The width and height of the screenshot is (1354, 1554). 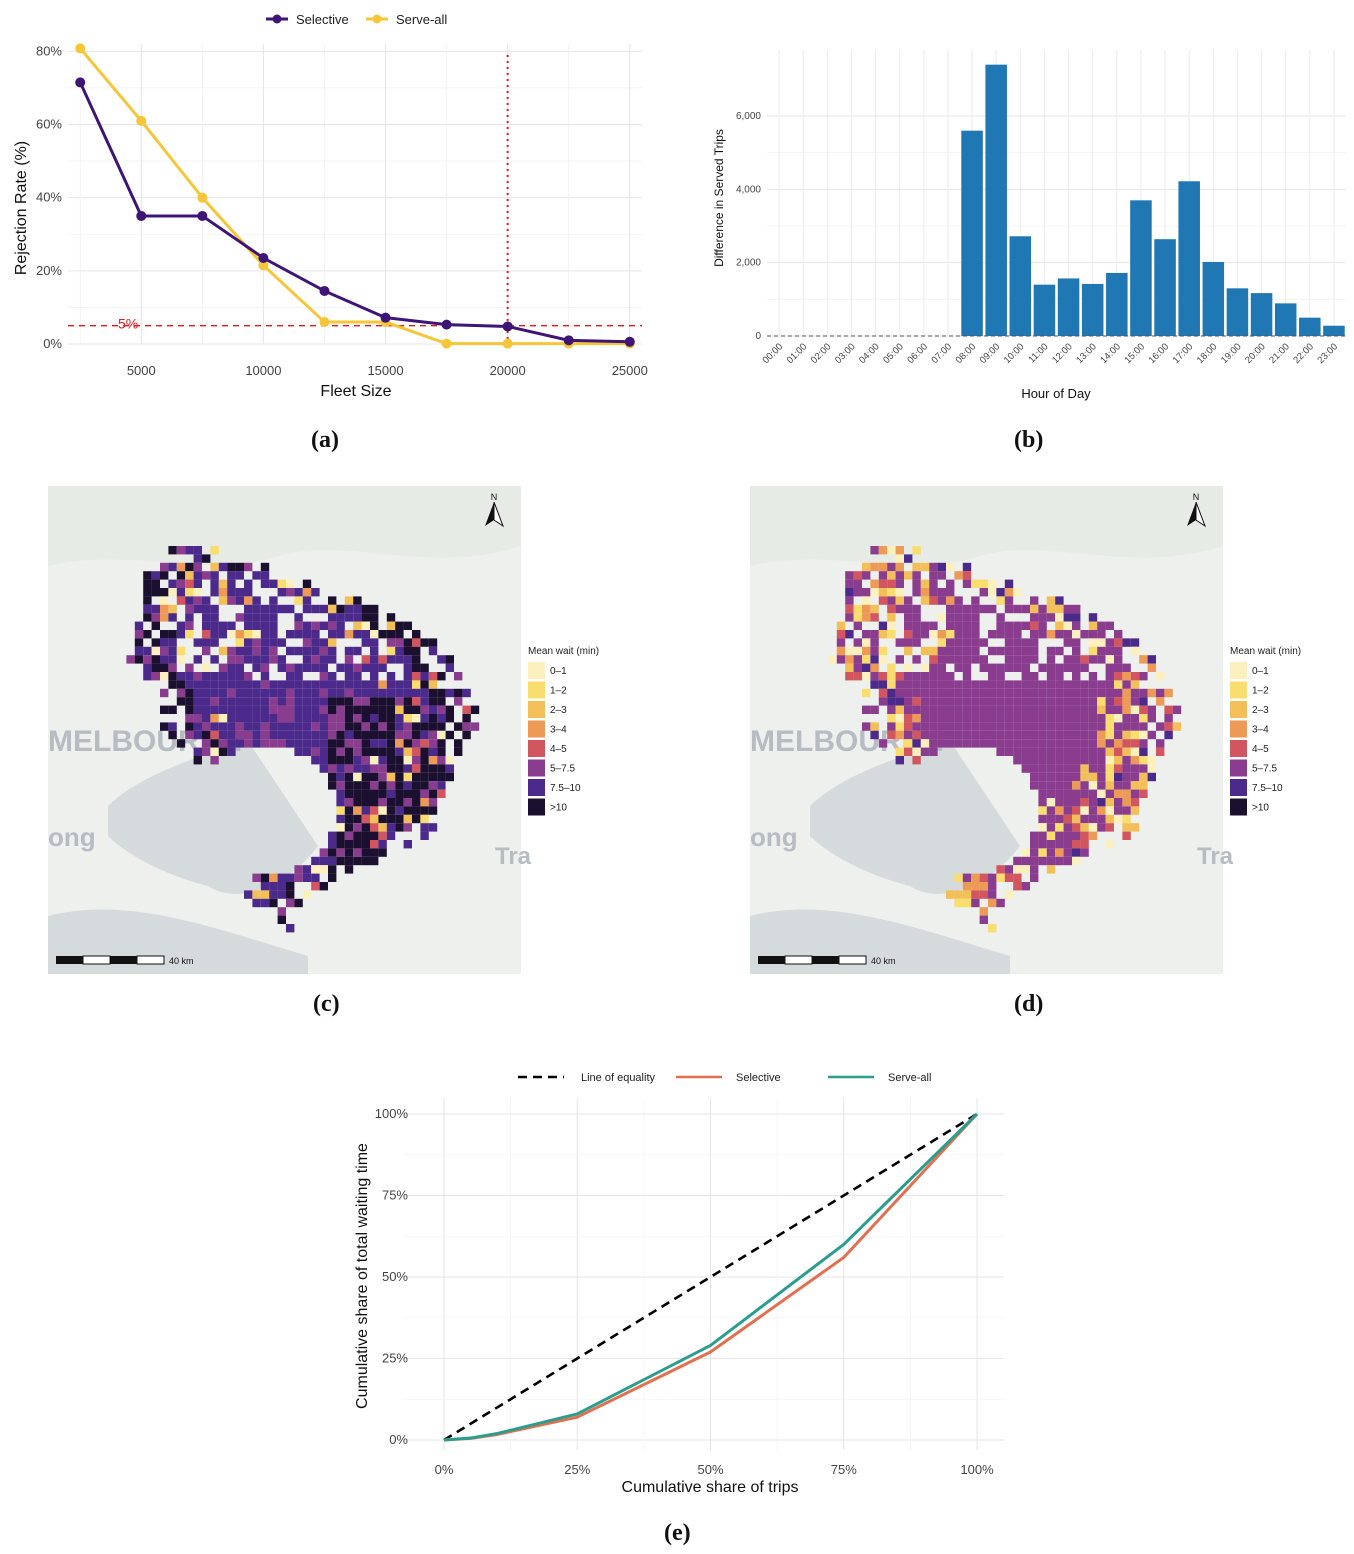 I want to click on bar-12:00, so click(x=1068, y=307).